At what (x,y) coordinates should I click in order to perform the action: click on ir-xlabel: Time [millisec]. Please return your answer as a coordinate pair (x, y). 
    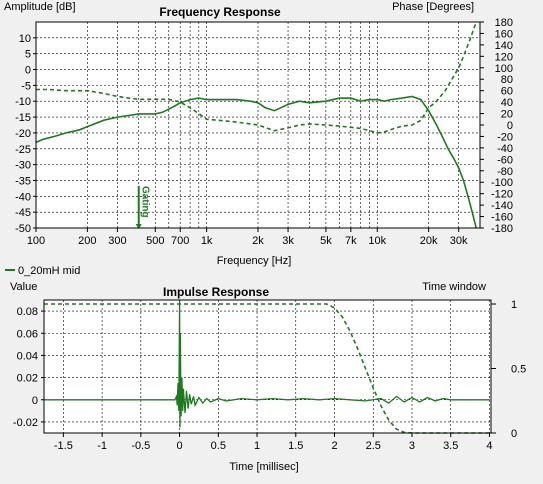
    Looking at the image, I should click on (263, 467).